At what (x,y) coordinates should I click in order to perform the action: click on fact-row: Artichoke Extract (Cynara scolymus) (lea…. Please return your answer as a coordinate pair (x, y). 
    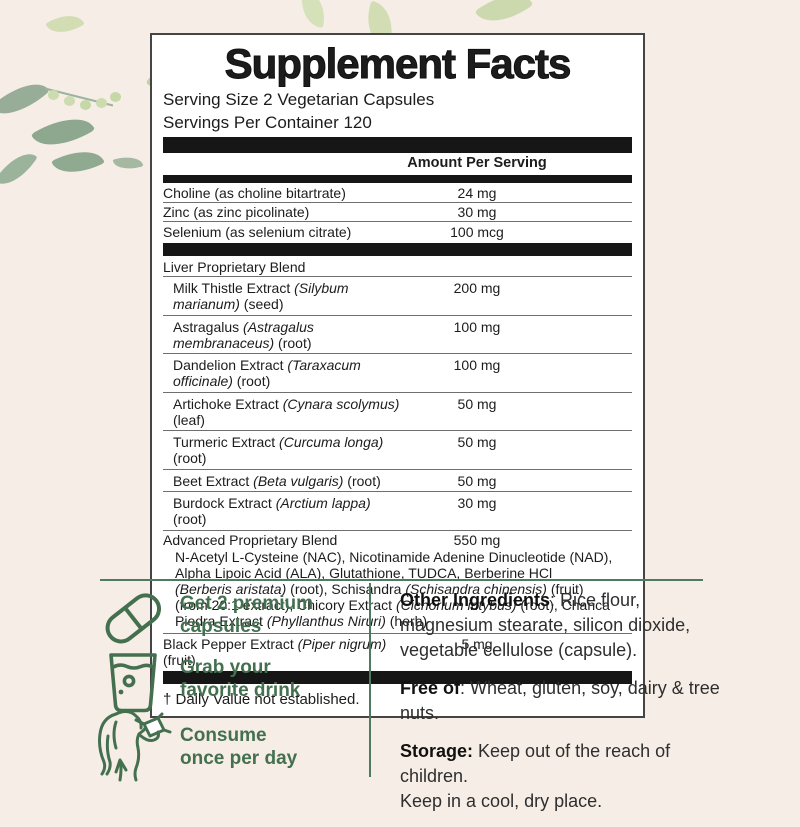
    Looking at the image, I should click on (397, 412).